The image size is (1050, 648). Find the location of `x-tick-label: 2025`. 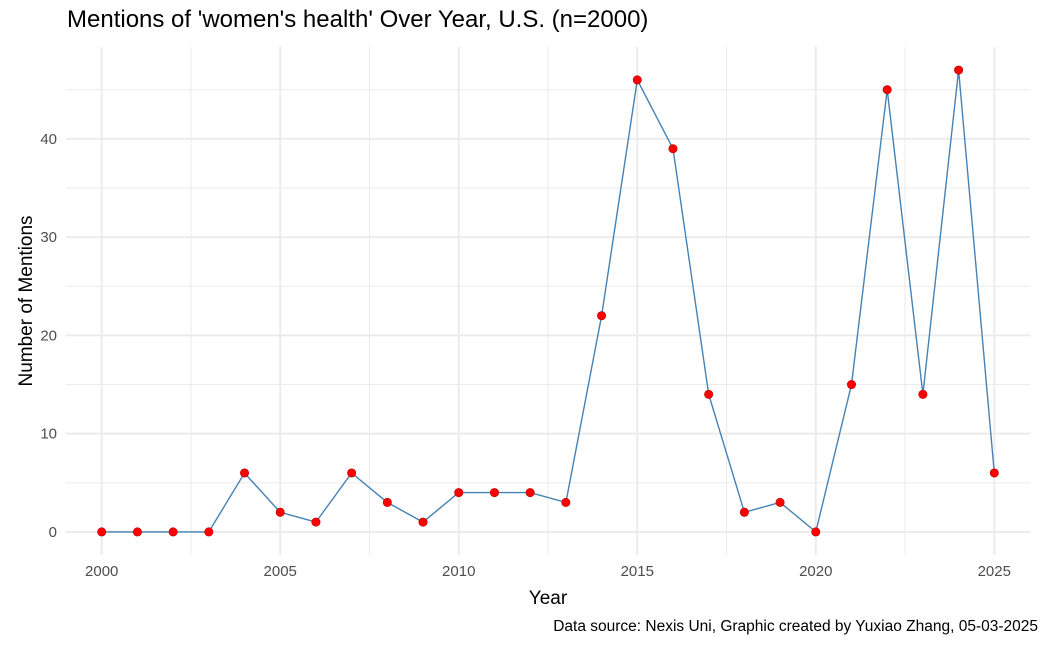

x-tick-label: 2025 is located at coordinates (994, 571).